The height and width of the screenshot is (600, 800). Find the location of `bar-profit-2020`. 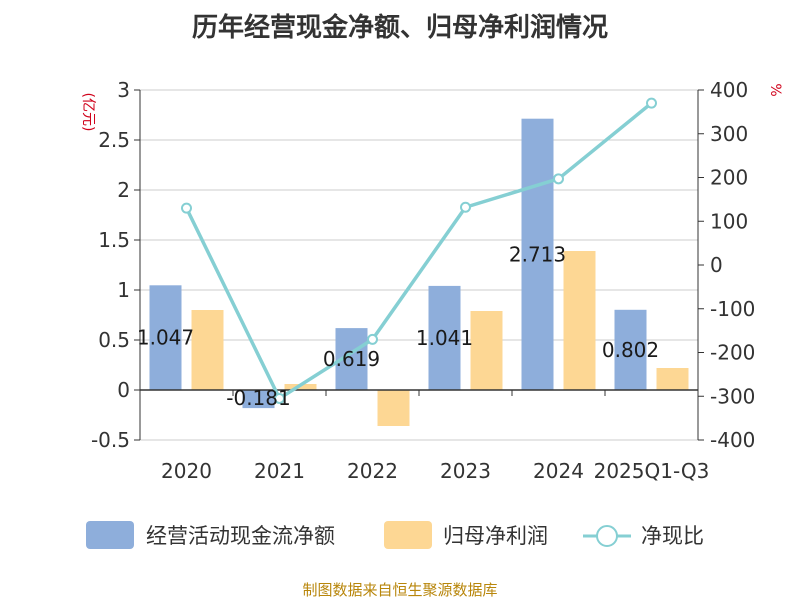

bar-profit-2020 is located at coordinates (207, 350).